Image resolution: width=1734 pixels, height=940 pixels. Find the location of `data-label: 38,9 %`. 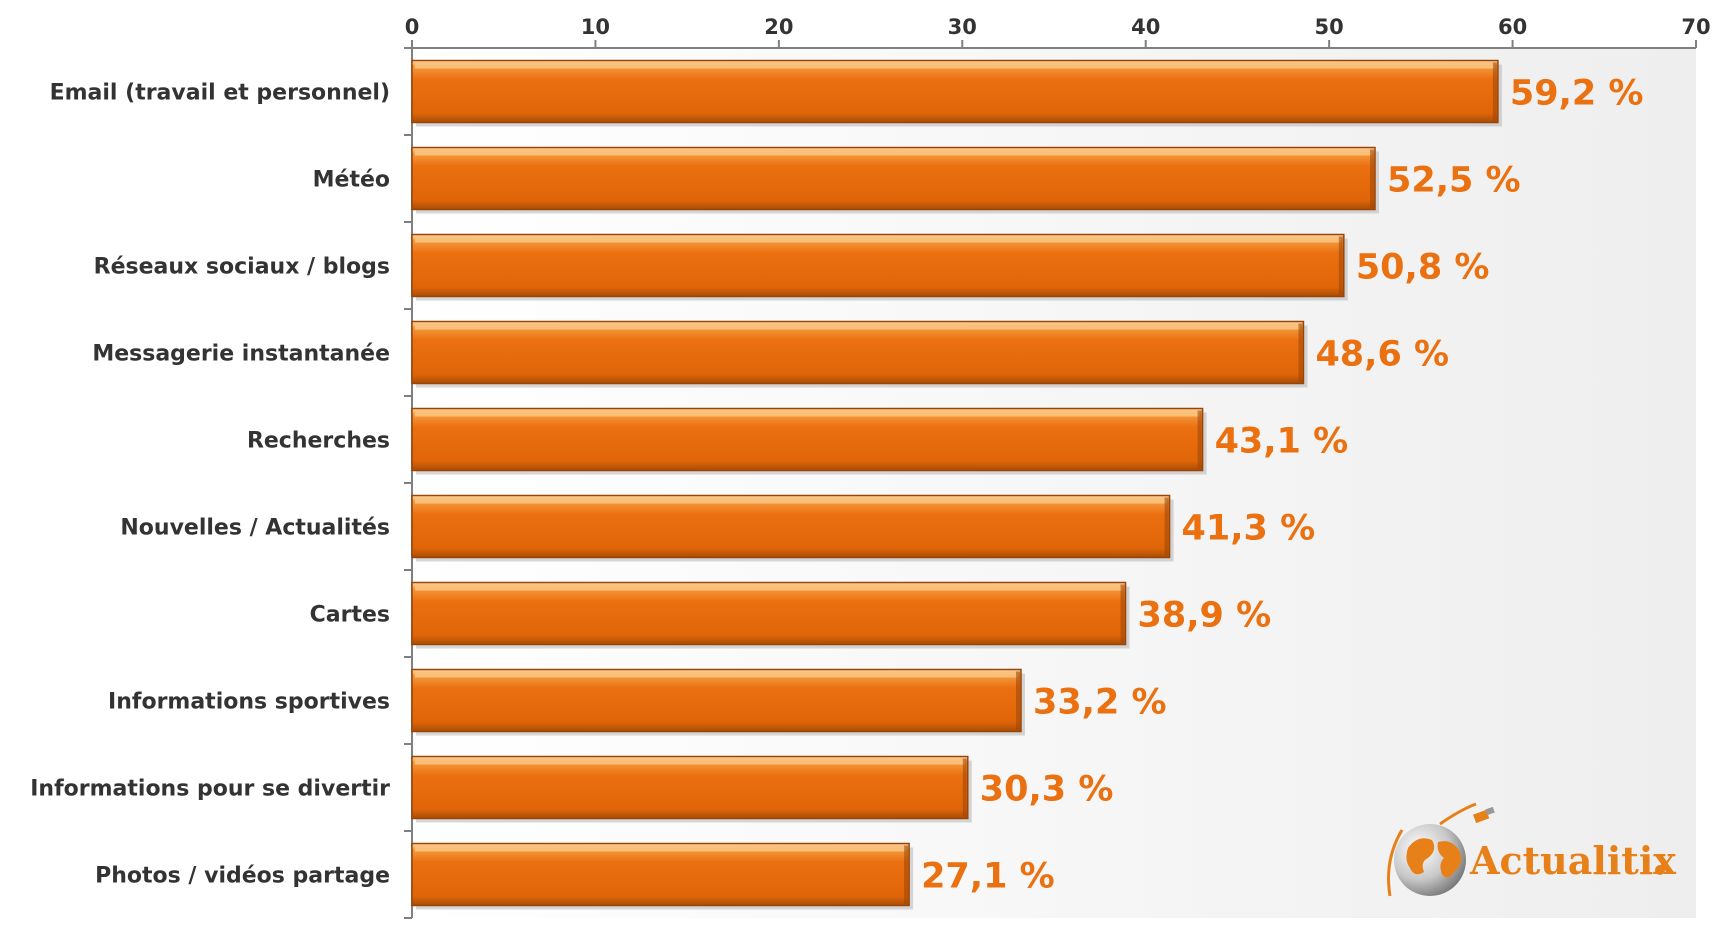

data-label: 38,9 % is located at coordinates (1205, 616).